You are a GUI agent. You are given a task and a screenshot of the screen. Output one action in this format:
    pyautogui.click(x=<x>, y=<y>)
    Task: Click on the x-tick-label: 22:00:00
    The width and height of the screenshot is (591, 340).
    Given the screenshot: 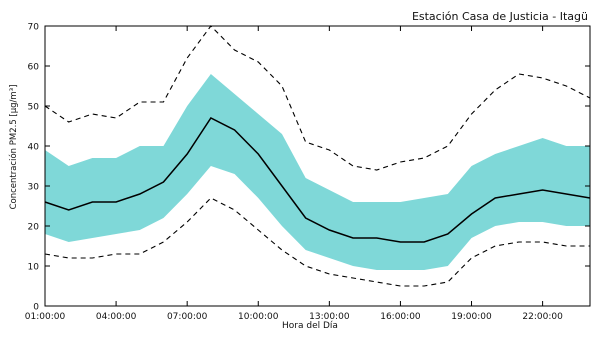 What is the action you would take?
    pyautogui.click(x=542, y=317)
    